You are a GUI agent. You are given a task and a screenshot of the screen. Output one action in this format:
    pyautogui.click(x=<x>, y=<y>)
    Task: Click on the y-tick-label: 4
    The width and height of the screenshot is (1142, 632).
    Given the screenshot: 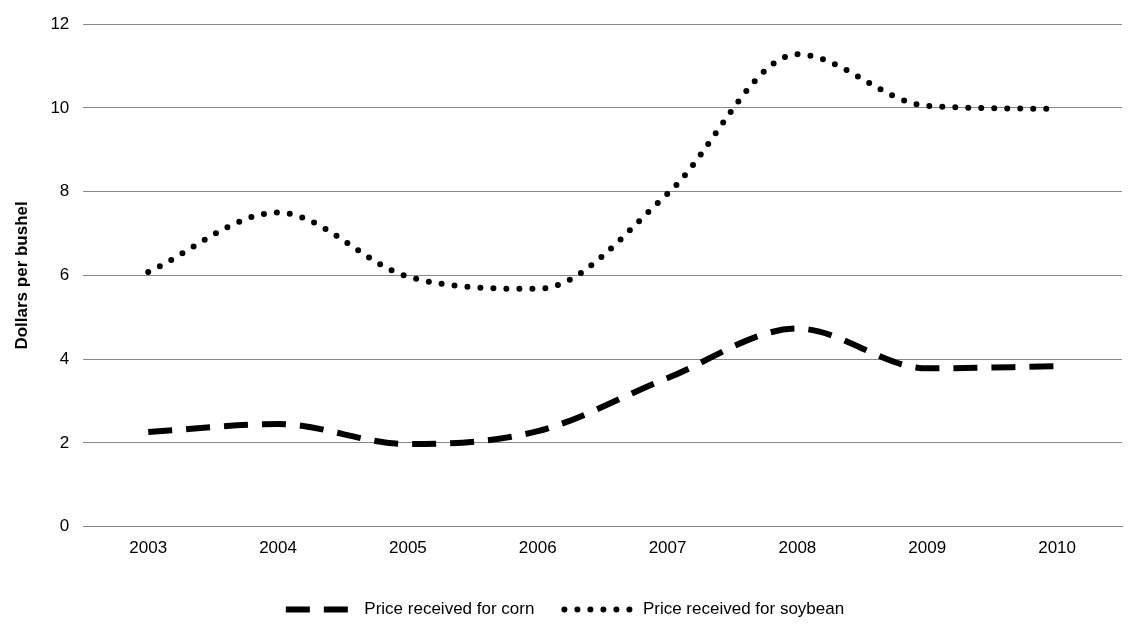 What is the action you would take?
    pyautogui.click(x=64, y=358)
    